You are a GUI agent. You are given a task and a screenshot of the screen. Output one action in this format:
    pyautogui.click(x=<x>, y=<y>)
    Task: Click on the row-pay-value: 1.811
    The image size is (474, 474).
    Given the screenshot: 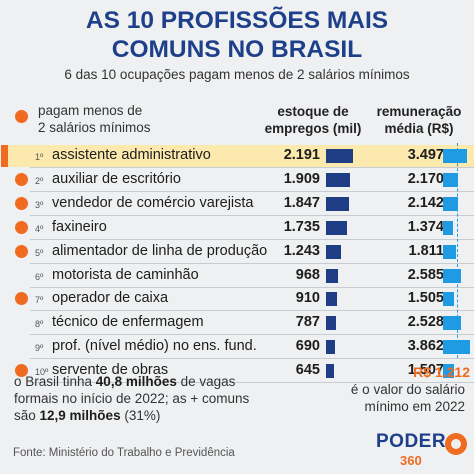 What is the action you would take?
    pyautogui.click(x=426, y=250)
    